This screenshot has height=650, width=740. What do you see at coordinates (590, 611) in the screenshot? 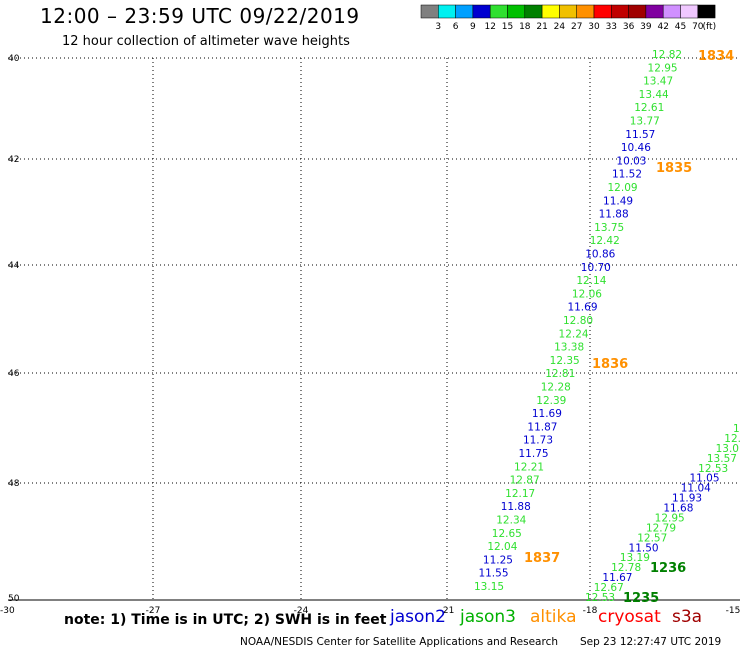
I see `x-tick-label: -18` at bounding box center [590, 611].